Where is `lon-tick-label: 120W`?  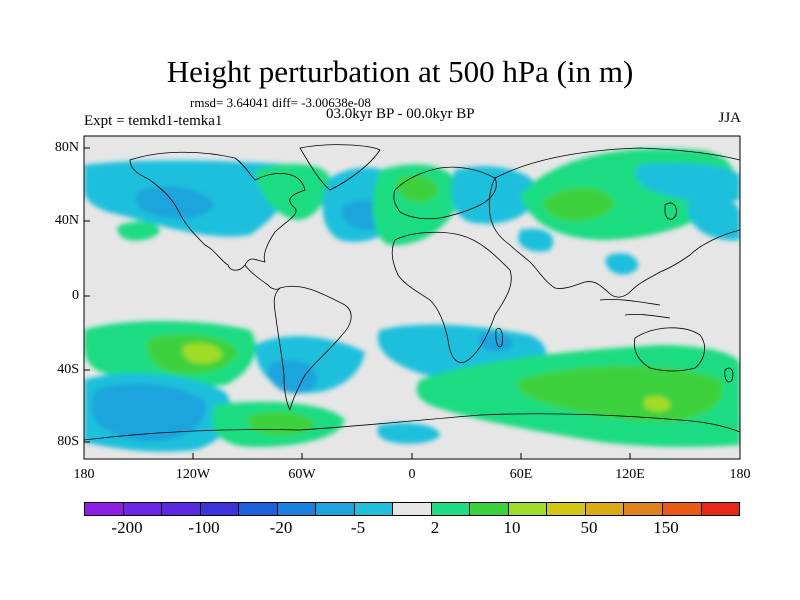
lon-tick-label: 120W is located at coordinates (193, 474).